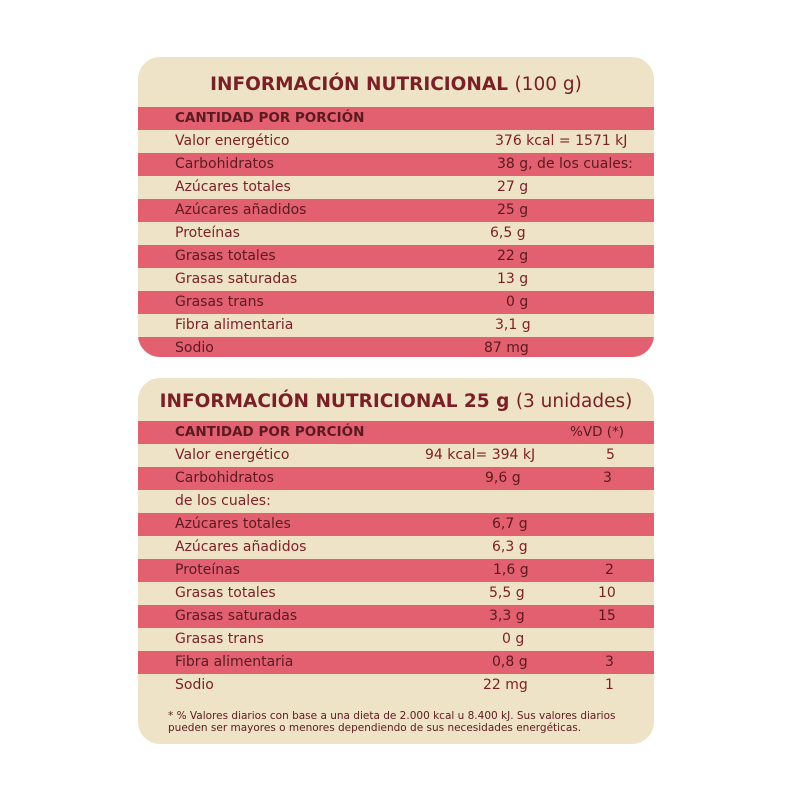  Describe the element at coordinates (396, 432) in the screenshot. I see `table-header-row: CANTIDAD POR PORCIÓN %VD (*)` at that location.